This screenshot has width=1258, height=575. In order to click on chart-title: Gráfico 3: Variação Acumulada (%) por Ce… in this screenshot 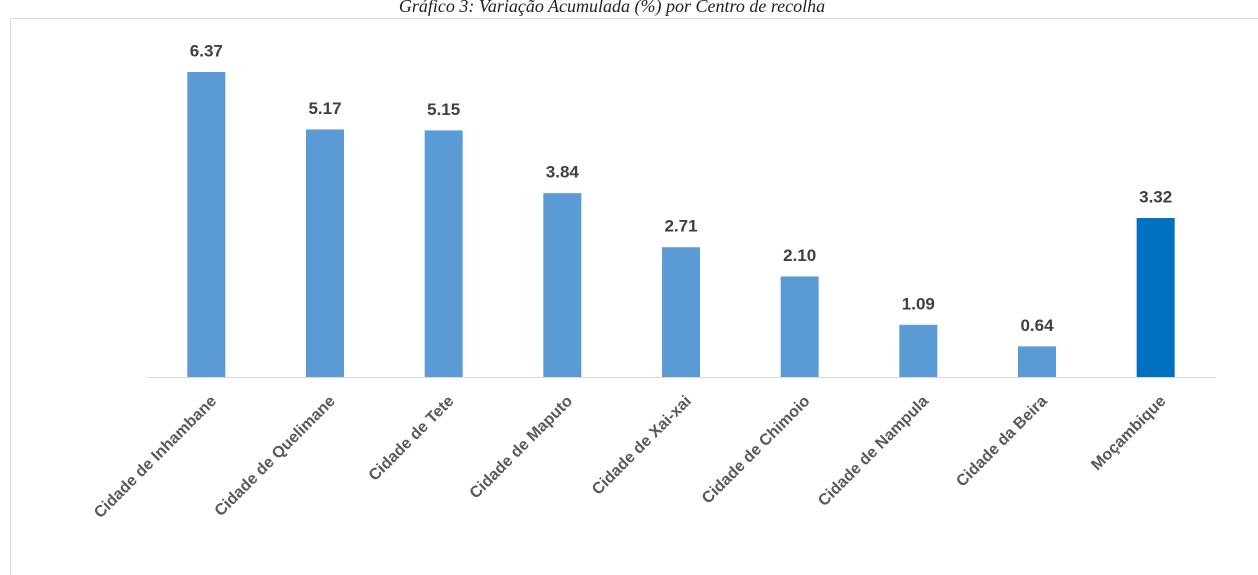, I will do `click(612, 8)`.